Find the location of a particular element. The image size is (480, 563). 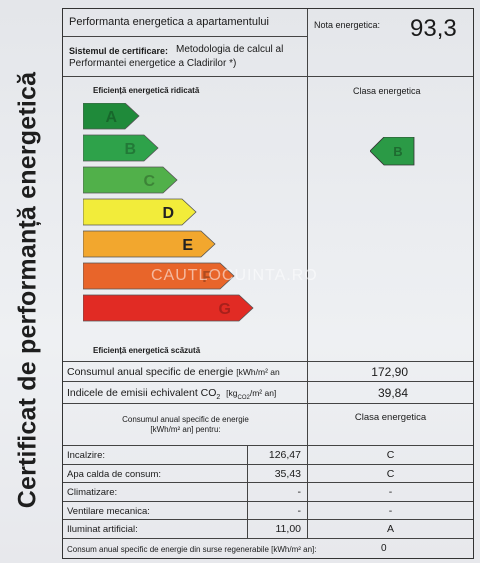

table-row-label: Ventilare mecanica: is located at coordinates (108, 511).